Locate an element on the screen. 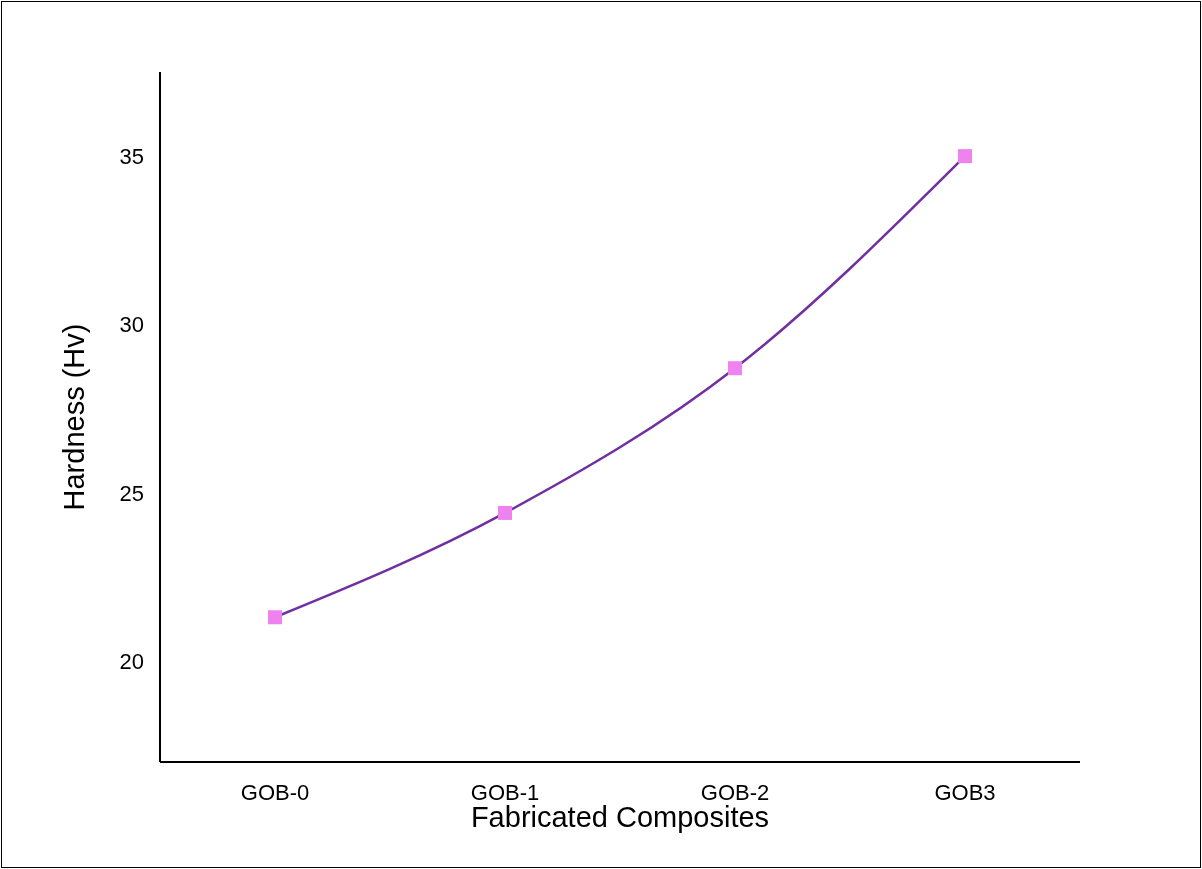 This screenshot has height=869, width=1202. x-tick-label: GOB3 is located at coordinates (965, 792).